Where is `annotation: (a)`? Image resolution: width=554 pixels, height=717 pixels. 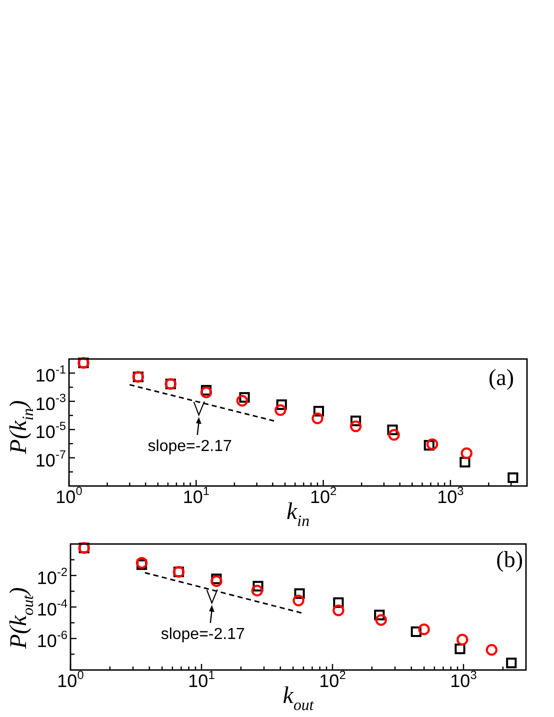 annotation: (a) is located at coordinates (501, 377).